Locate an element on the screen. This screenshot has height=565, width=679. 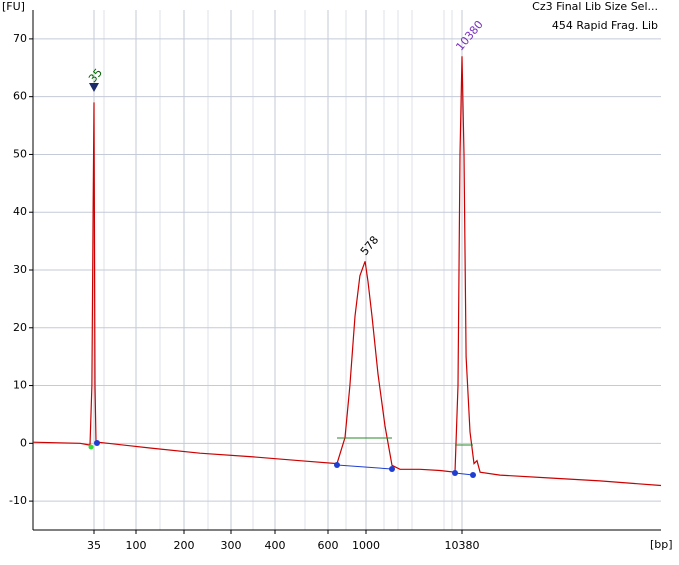
x-tick-label: 400 is located at coordinates (275, 545).